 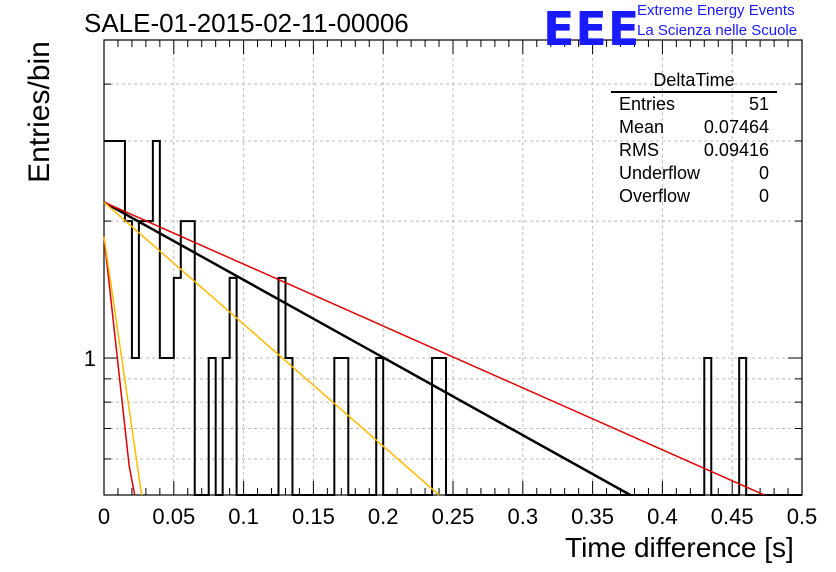 What do you see at coordinates (694, 104) in the screenshot?
I see `stats-row: Entries 51` at bounding box center [694, 104].